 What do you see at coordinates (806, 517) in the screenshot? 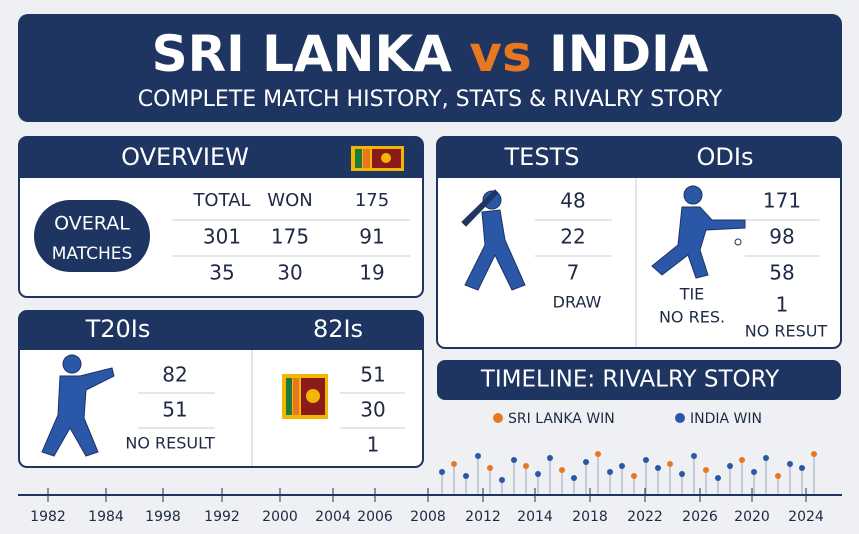
I see `year-label: 2024` at bounding box center [806, 517].